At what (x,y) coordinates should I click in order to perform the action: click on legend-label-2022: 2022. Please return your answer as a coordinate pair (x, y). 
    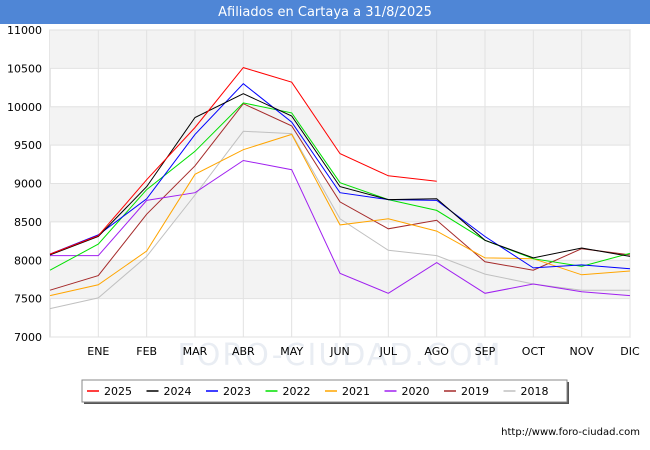
    Looking at the image, I should click on (297, 391).